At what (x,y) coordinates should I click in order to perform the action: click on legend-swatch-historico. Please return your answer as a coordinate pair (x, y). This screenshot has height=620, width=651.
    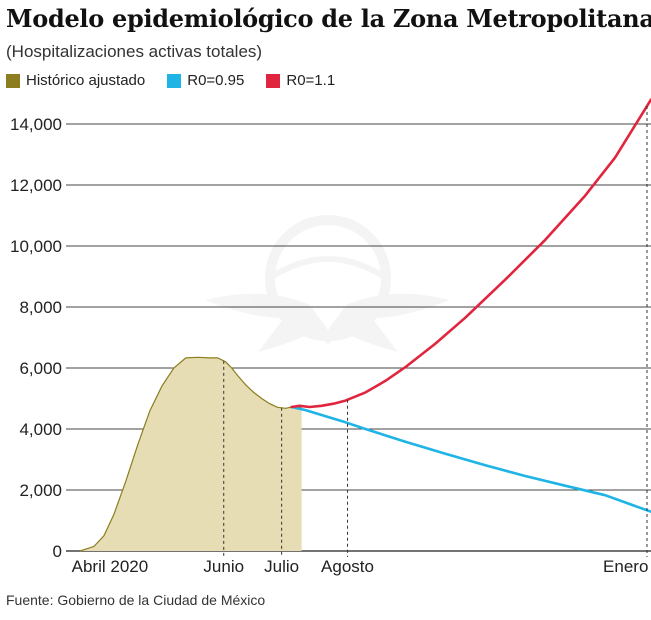
    Looking at the image, I should click on (13, 80).